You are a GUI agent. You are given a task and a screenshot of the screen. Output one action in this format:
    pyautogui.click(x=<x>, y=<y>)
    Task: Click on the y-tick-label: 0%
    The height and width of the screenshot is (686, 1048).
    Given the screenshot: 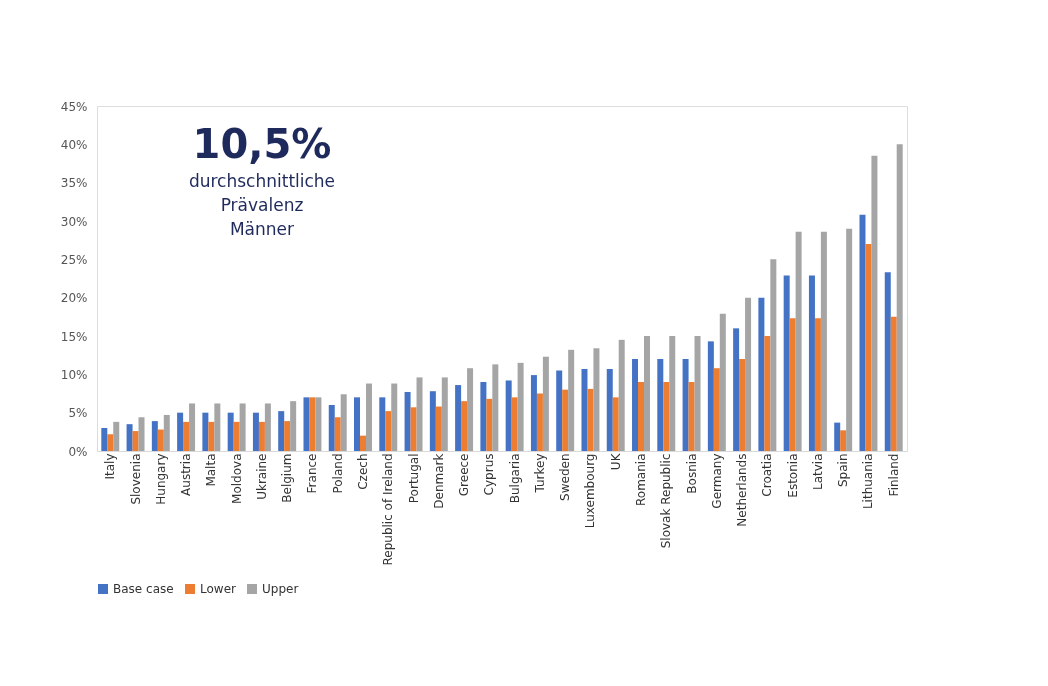 What is the action you would take?
    pyautogui.click(x=78, y=451)
    